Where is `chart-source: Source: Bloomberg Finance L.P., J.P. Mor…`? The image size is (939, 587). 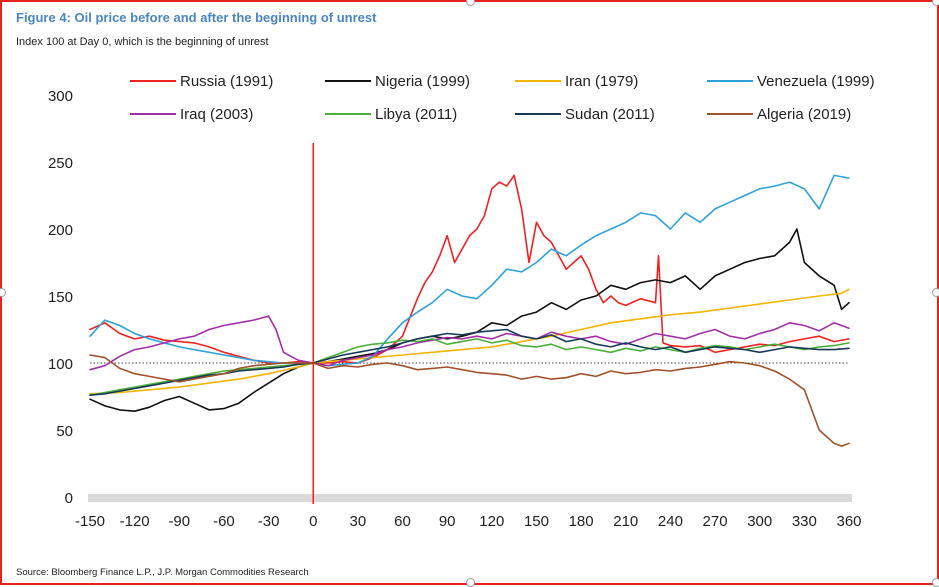 chart-source: Source: Bloomberg Finance L.P., J.P. Mor… is located at coordinates (162, 572).